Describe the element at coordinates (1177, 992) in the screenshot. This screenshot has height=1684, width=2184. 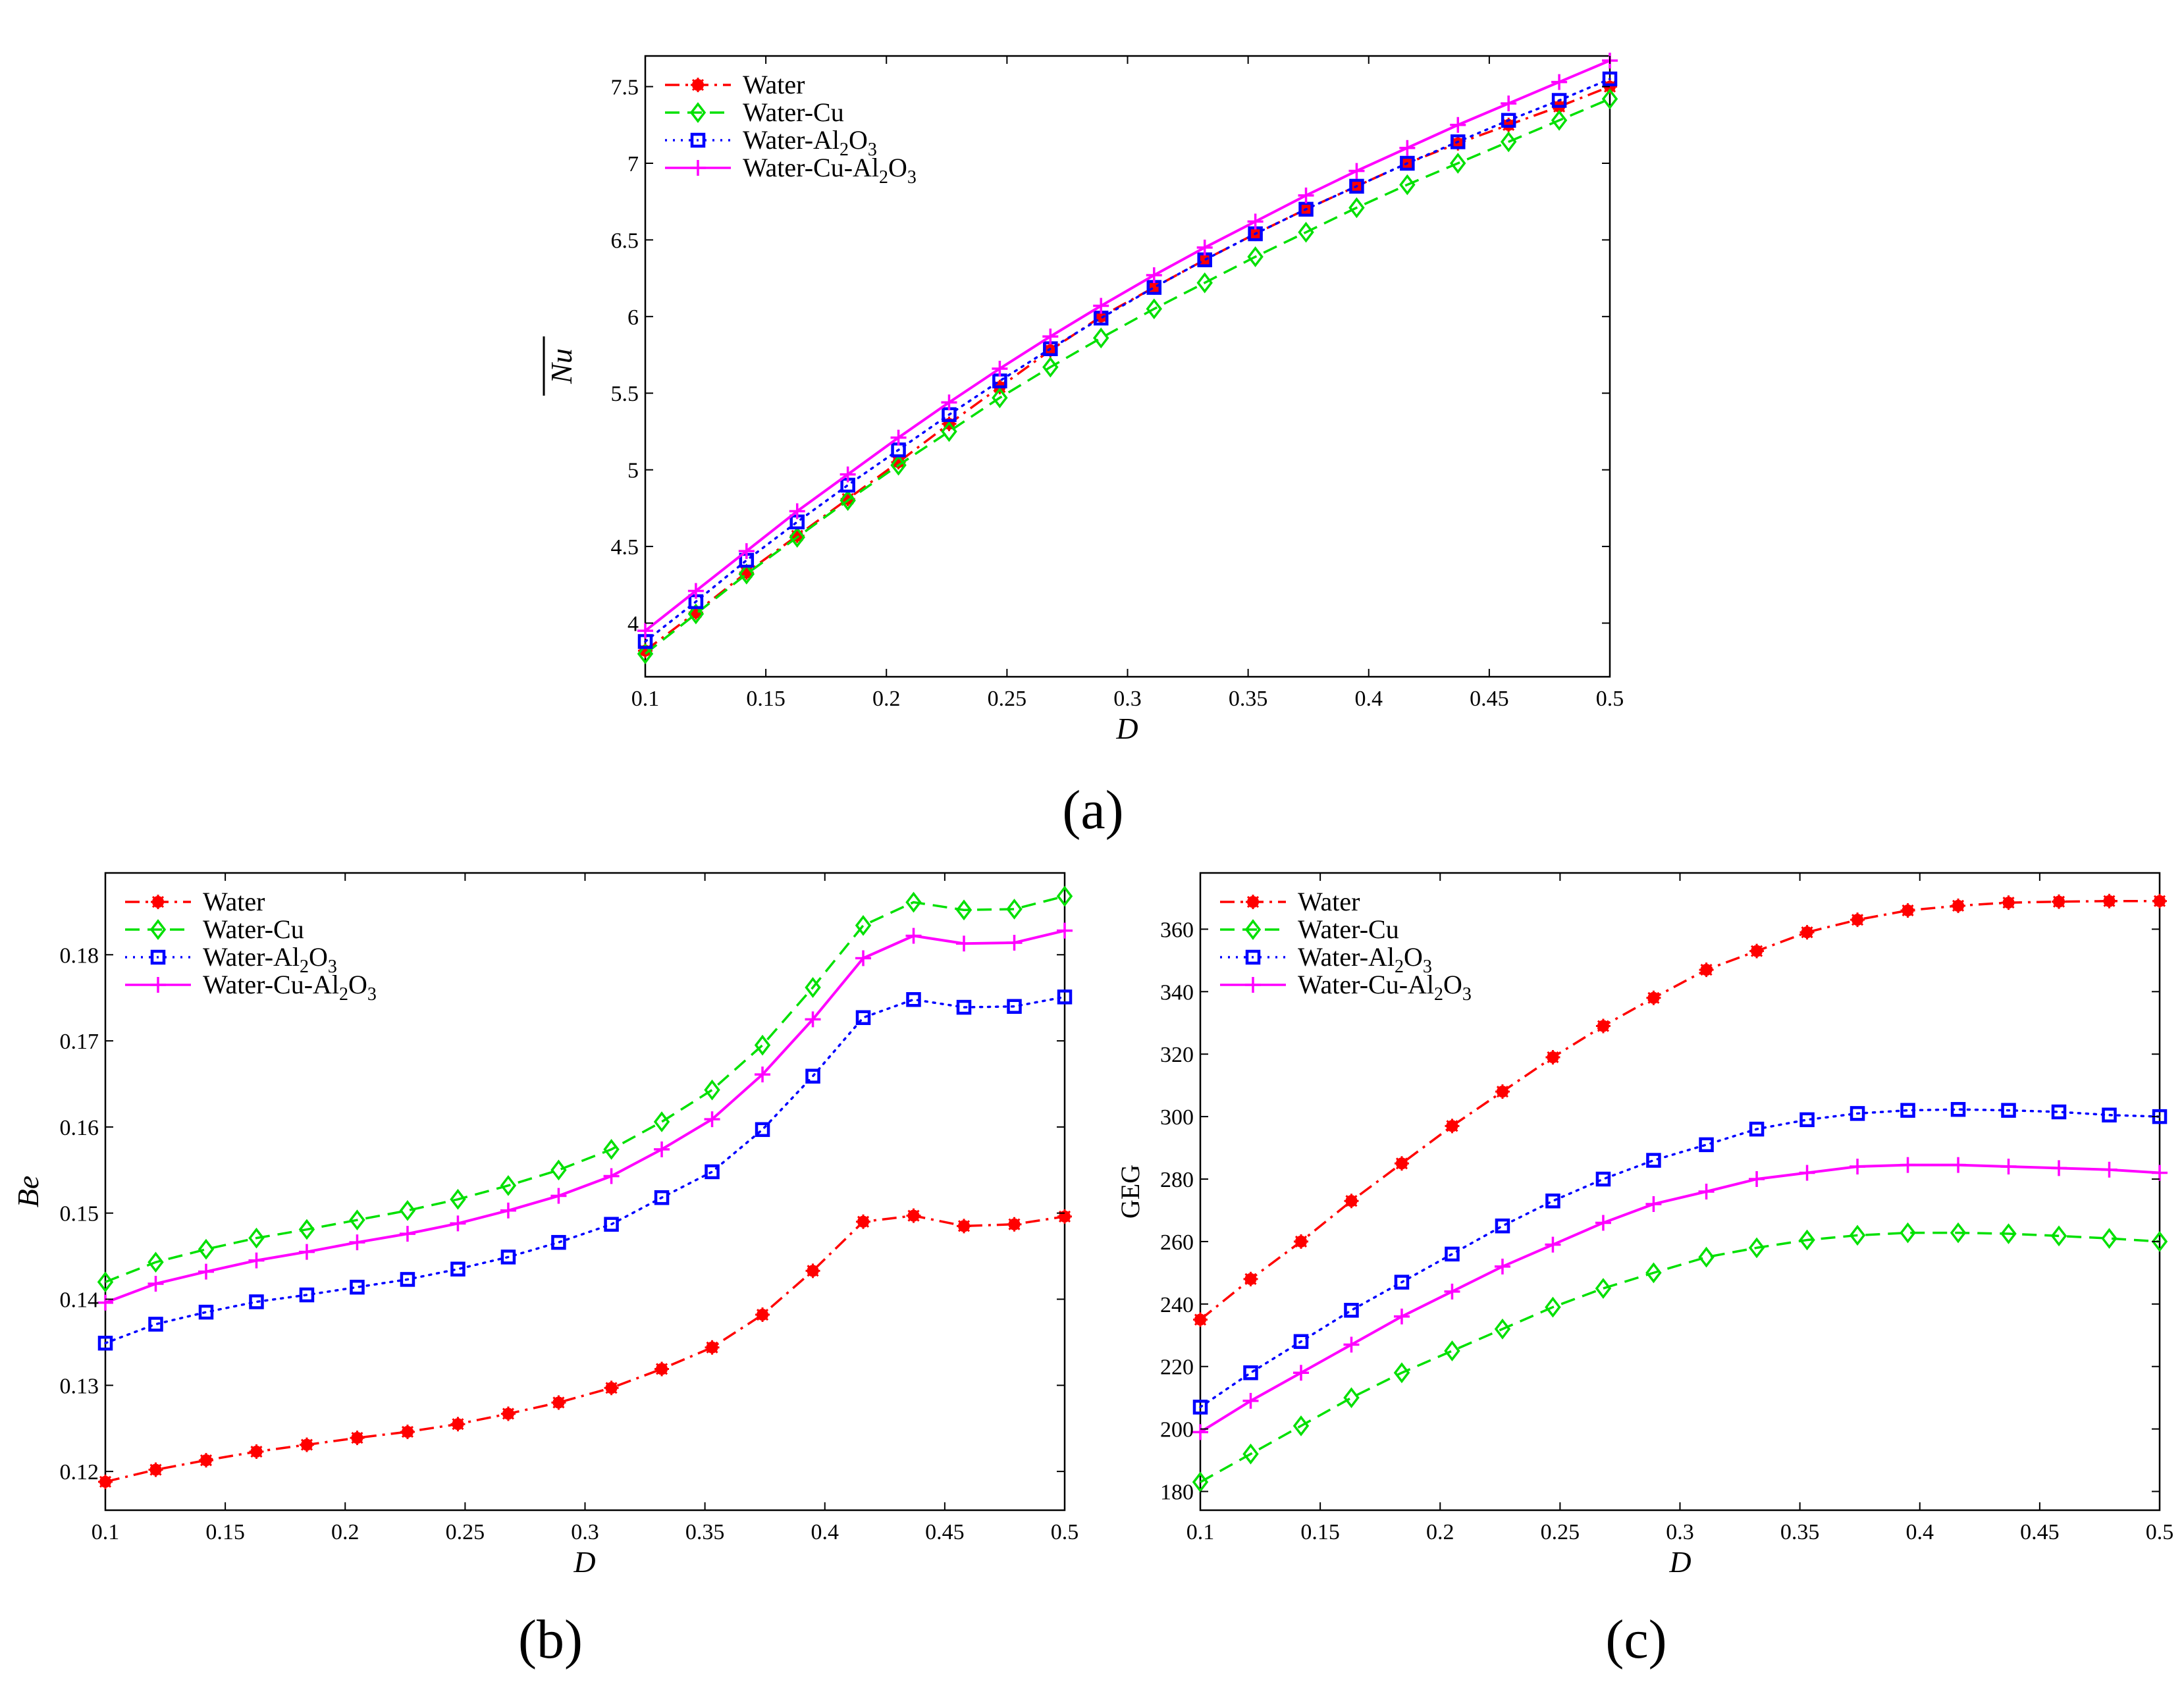
I see `y-tick-label: 340` at that location.